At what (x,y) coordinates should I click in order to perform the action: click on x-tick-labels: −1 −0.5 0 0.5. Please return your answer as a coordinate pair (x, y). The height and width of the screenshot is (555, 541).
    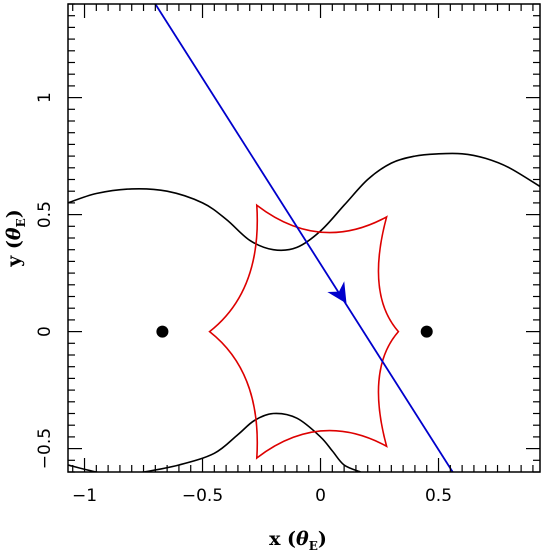
    Looking at the image, I should click on (262, 496).